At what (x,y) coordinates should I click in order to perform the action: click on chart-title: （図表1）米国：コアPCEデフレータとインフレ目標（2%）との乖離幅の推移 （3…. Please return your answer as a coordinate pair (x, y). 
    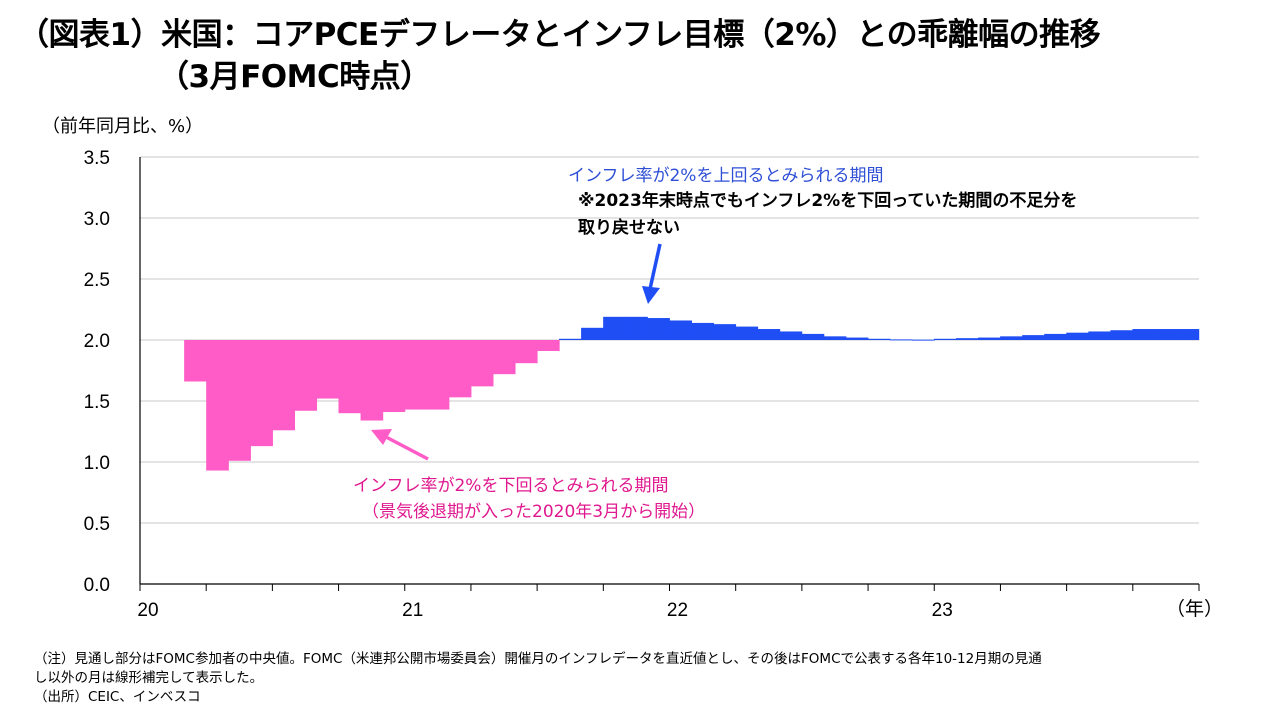
    Looking at the image, I should click on (559, 56).